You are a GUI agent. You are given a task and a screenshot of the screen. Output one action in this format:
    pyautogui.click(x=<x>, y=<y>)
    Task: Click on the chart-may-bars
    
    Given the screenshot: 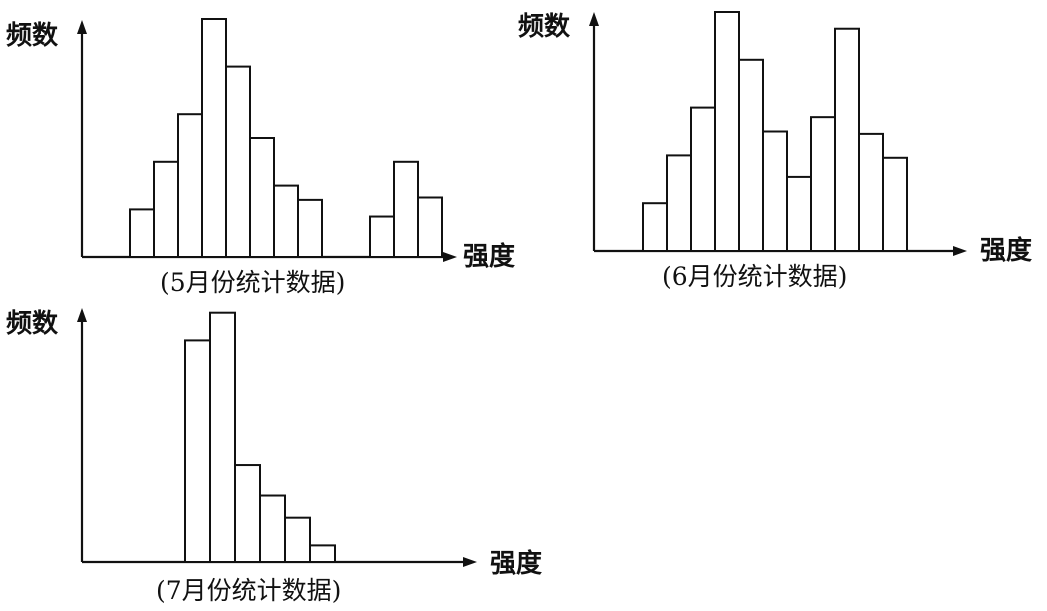 What is the action you would take?
    pyautogui.click(x=286, y=138)
    